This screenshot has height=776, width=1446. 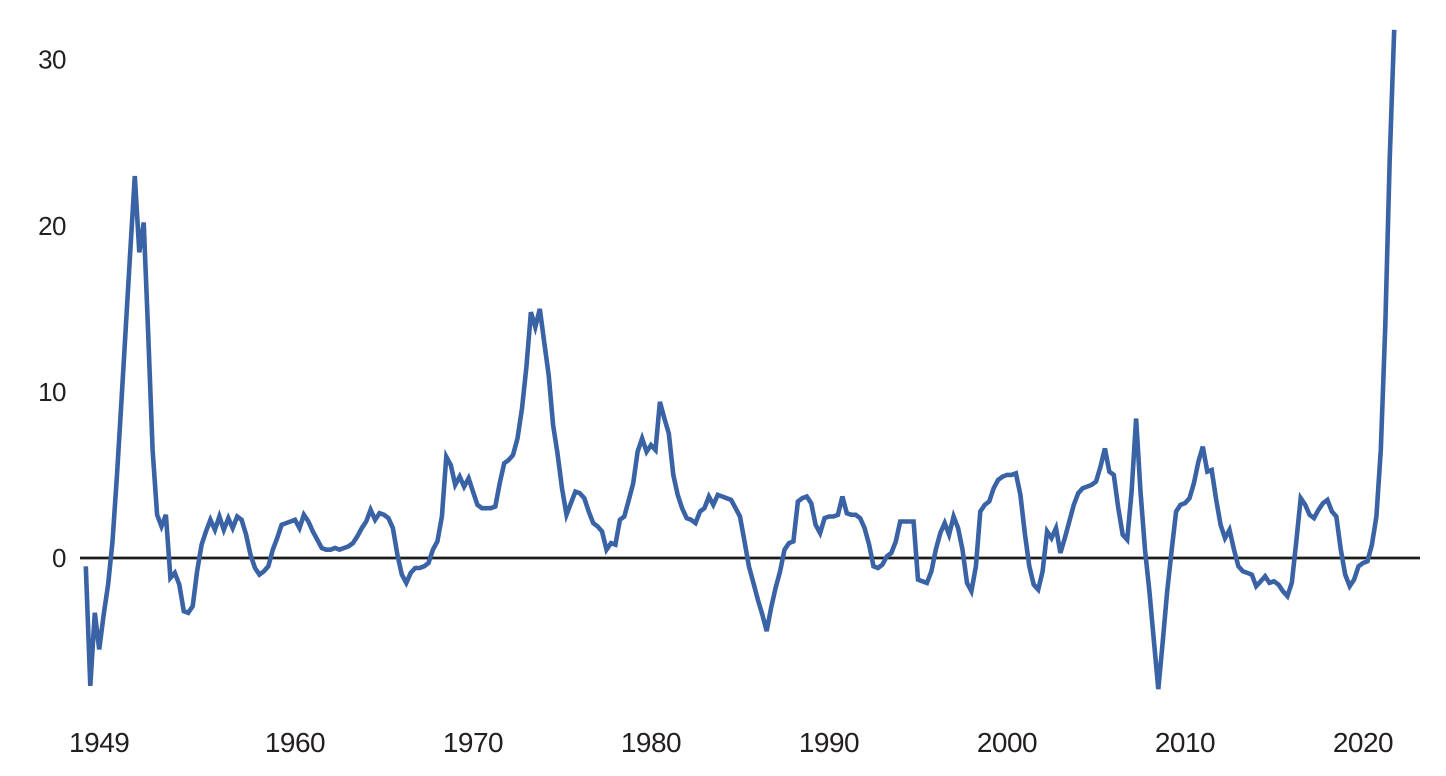 I want to click on y-tick-label-30: 30, so click(x=52, y=60).